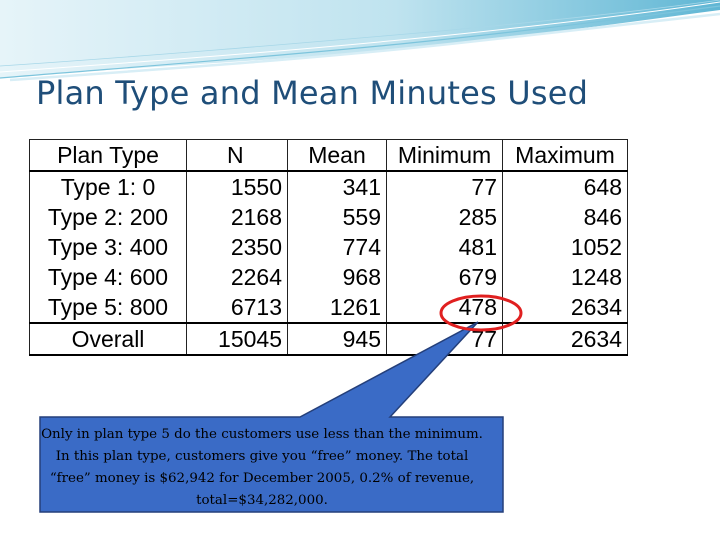 The height and width of the screenshot is (540, 720). I want to click on cell-mean: 968, so click(337, 277).